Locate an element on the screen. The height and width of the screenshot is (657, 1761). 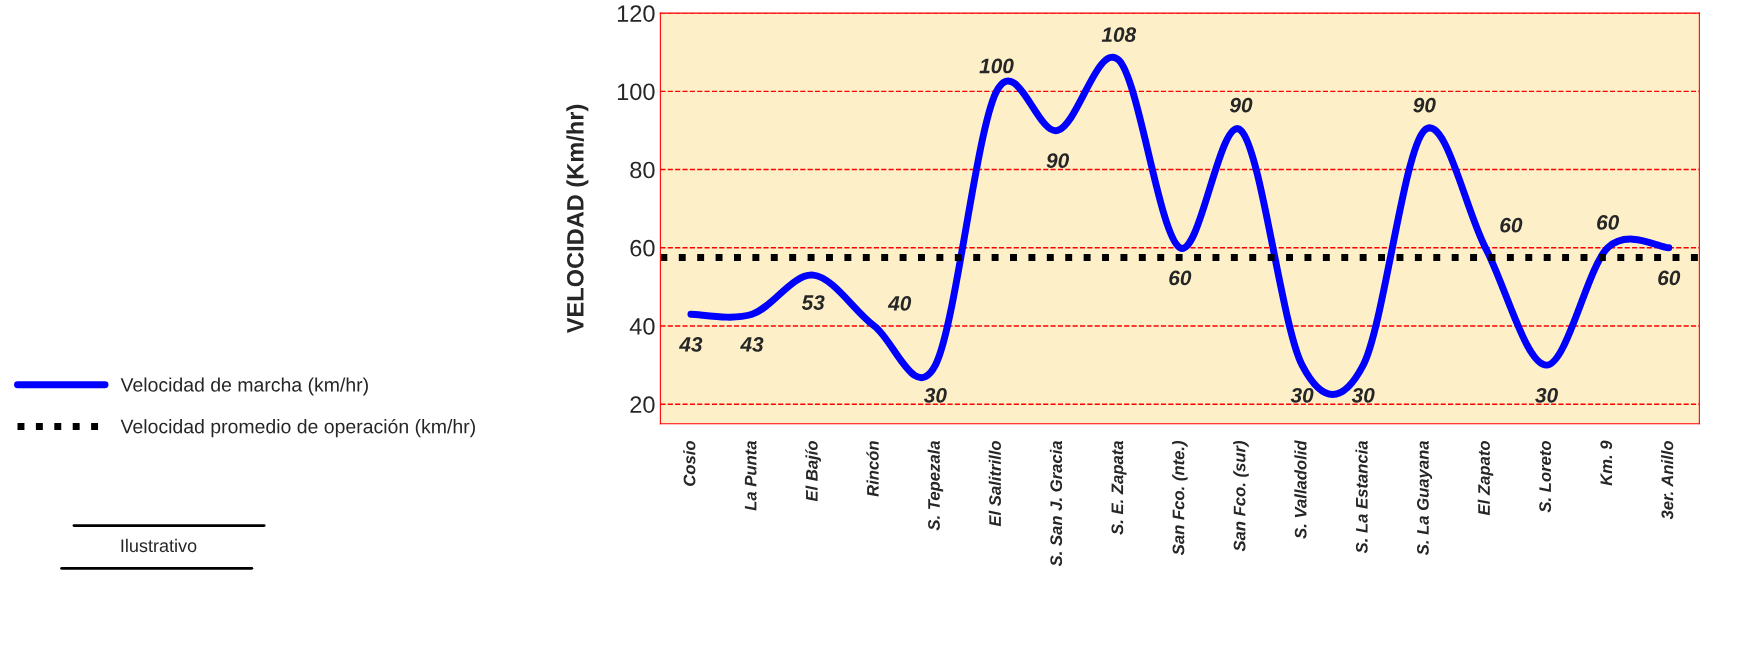
y-tick-label: 40 is located at coordinates (642, 326).